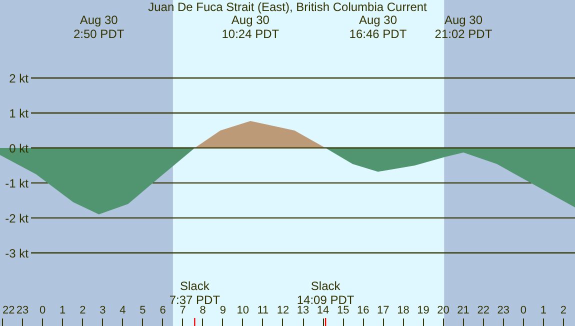 The height and width of the screenshot is (326, 575). I want to click on x-tick-label: 14, so click(323, 310).